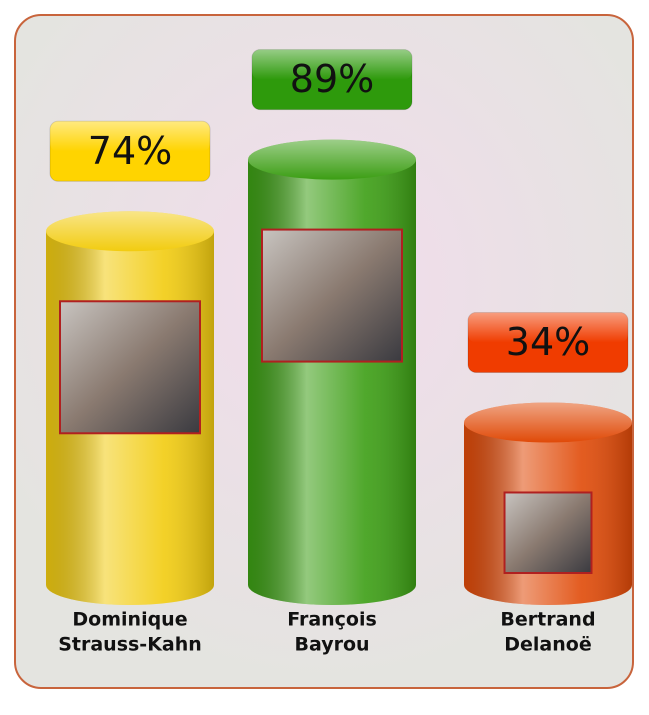 The image size is (649, 715). Describe the element at coordinates (547, 620) in the screenshot. I see `category-label: Bertrand` at that location.